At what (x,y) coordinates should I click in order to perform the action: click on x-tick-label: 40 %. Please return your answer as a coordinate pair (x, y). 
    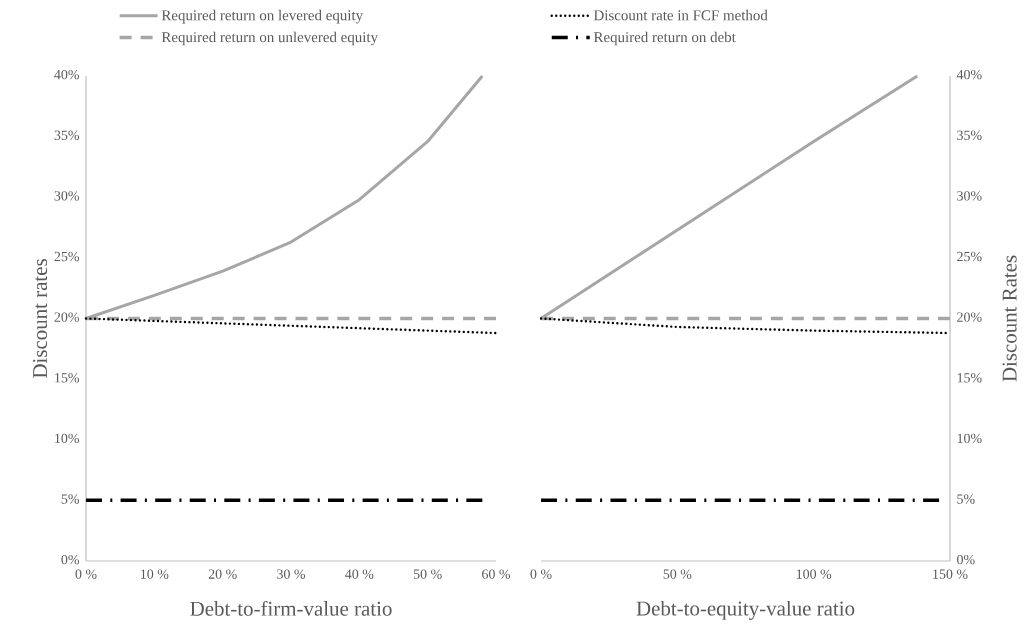
    Looking at the image, I should click on (359, 574).